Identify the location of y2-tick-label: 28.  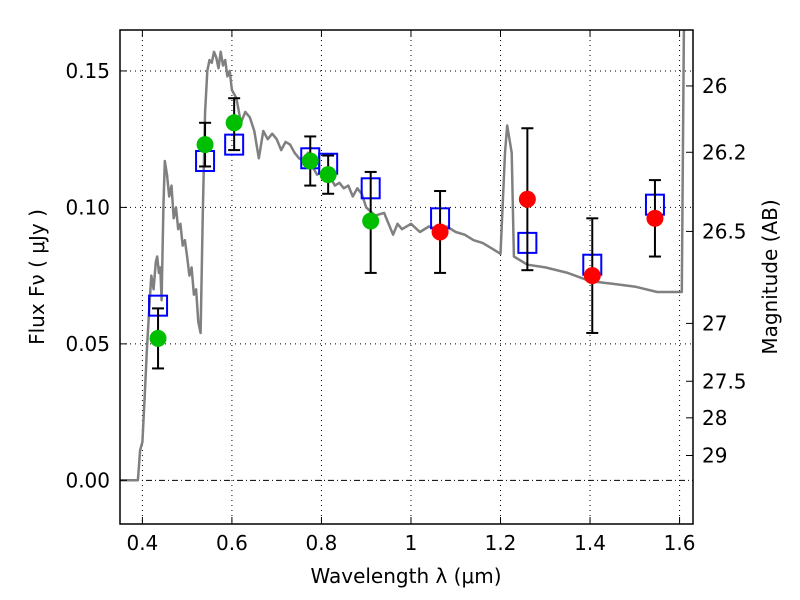
(714, 418).